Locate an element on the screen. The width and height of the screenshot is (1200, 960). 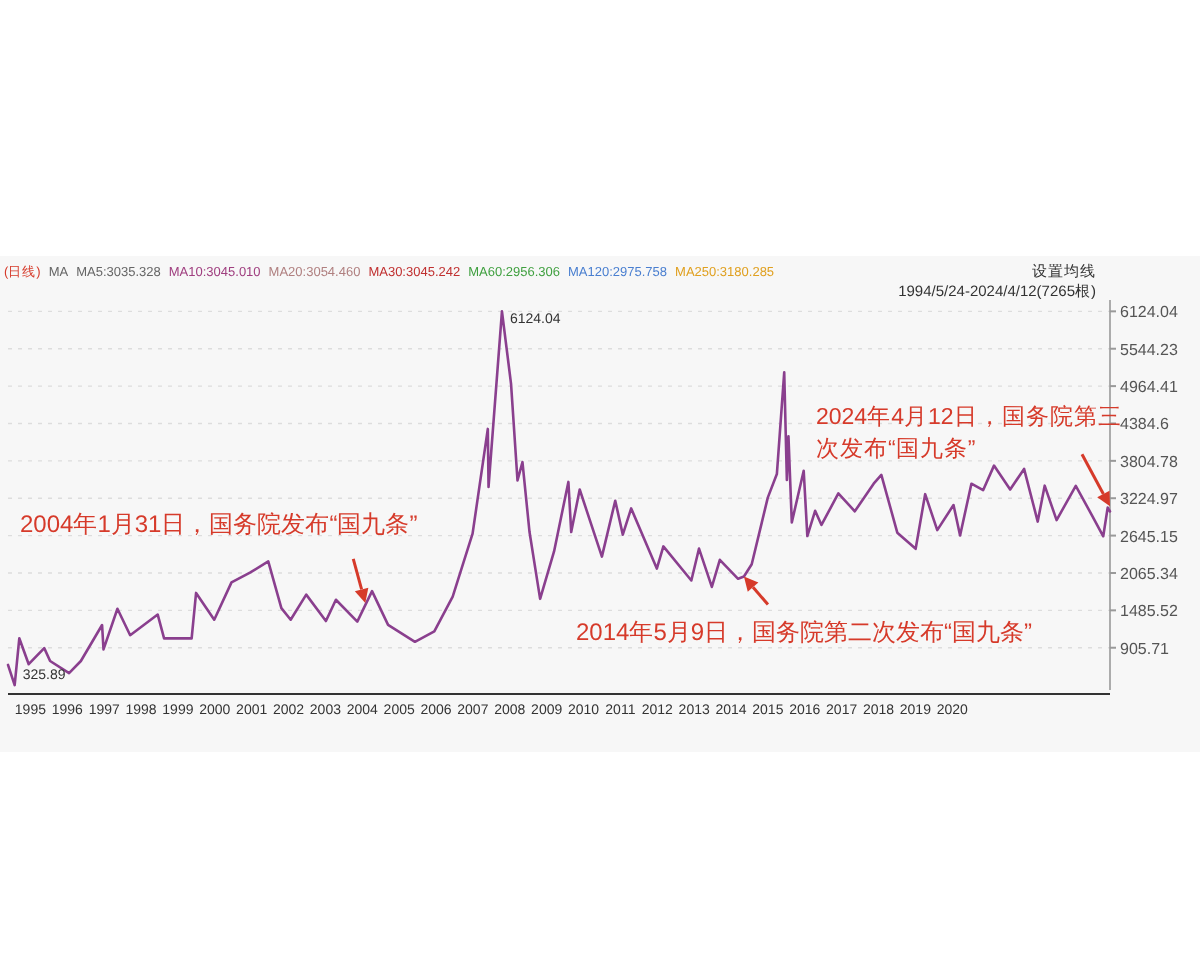
annotation: 2014年5月9日，国务院第二次发布“国九条” is located at coordinates (804, 632).